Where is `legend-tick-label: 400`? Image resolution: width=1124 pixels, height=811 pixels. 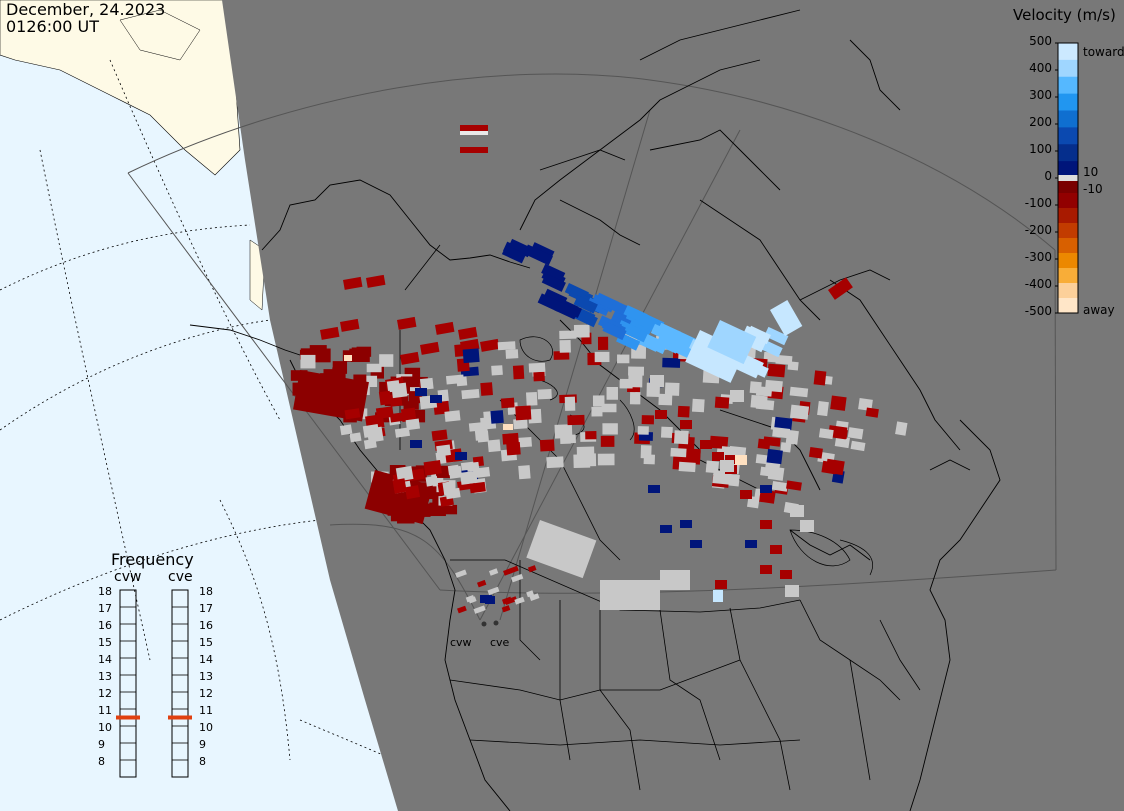
legend-tick-label: 400 is located at coordinates (1040, 68).